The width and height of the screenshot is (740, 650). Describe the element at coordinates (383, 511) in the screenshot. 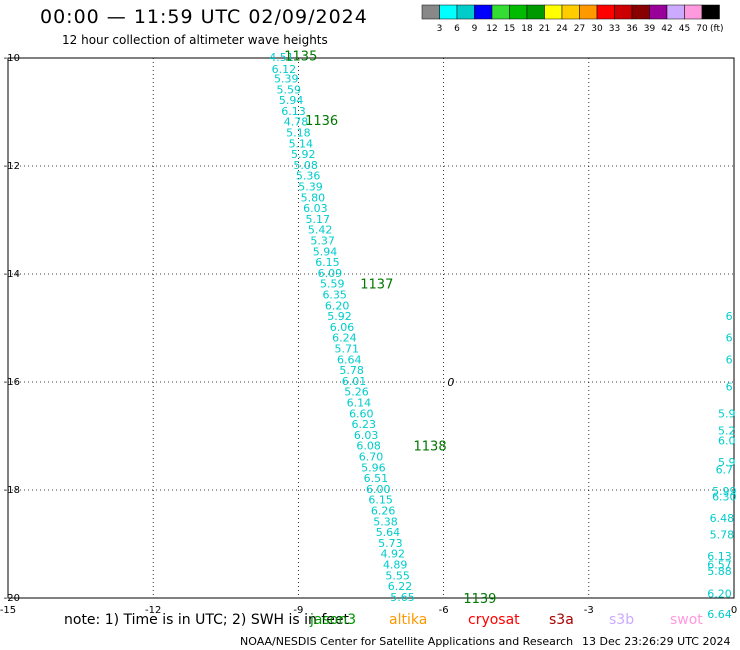

I see `wave-height-value: 6.26` at that location.